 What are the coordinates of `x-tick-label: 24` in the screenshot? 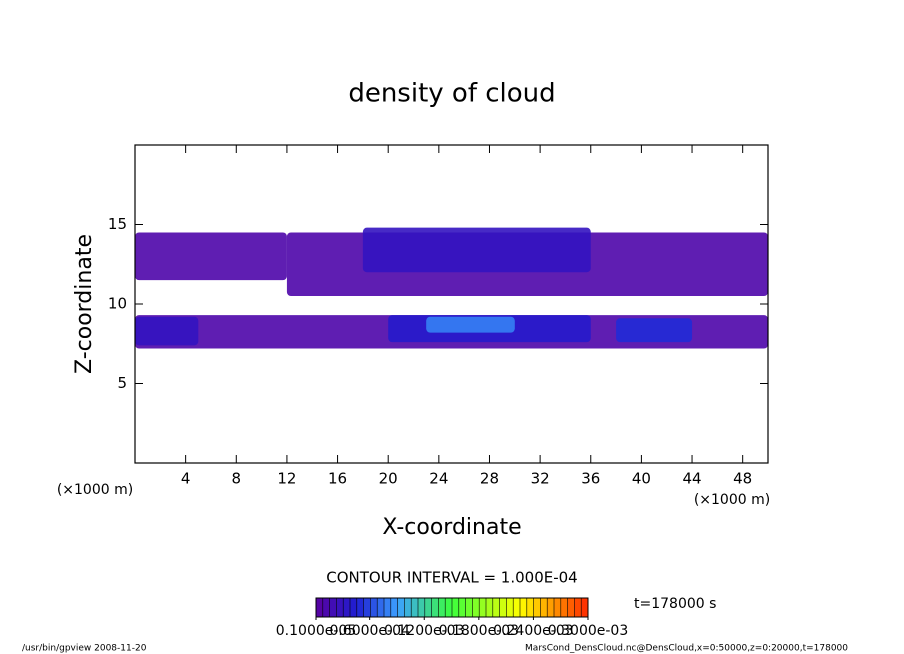 It's located at (438, 479).